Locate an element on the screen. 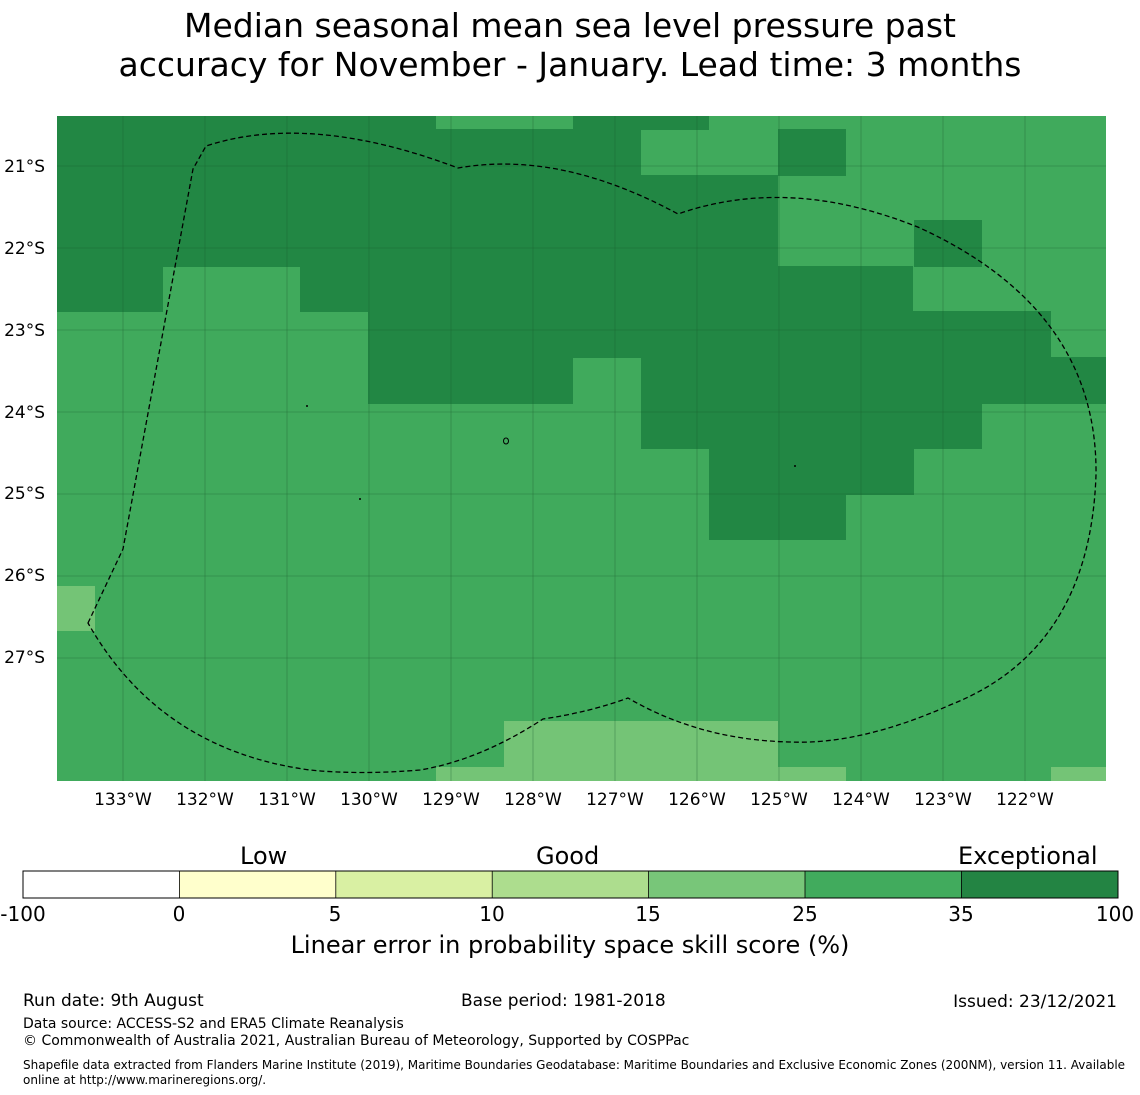 The image size is (1140, 1095). lat-label: 25°S is located at coordinates (24, 494).